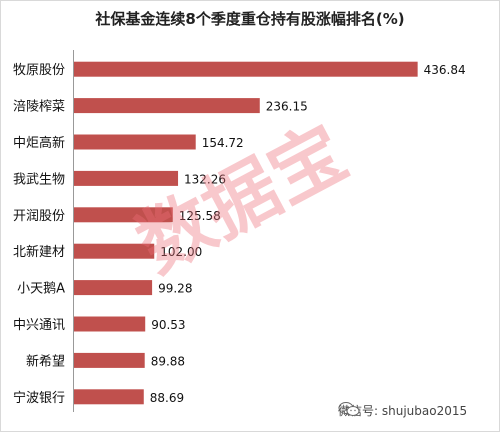 This screenshot has height=432, width=500. Describe the element at coordinates (39, 70) in the screenshot. I see `category-label: 牧原股份` at that location.